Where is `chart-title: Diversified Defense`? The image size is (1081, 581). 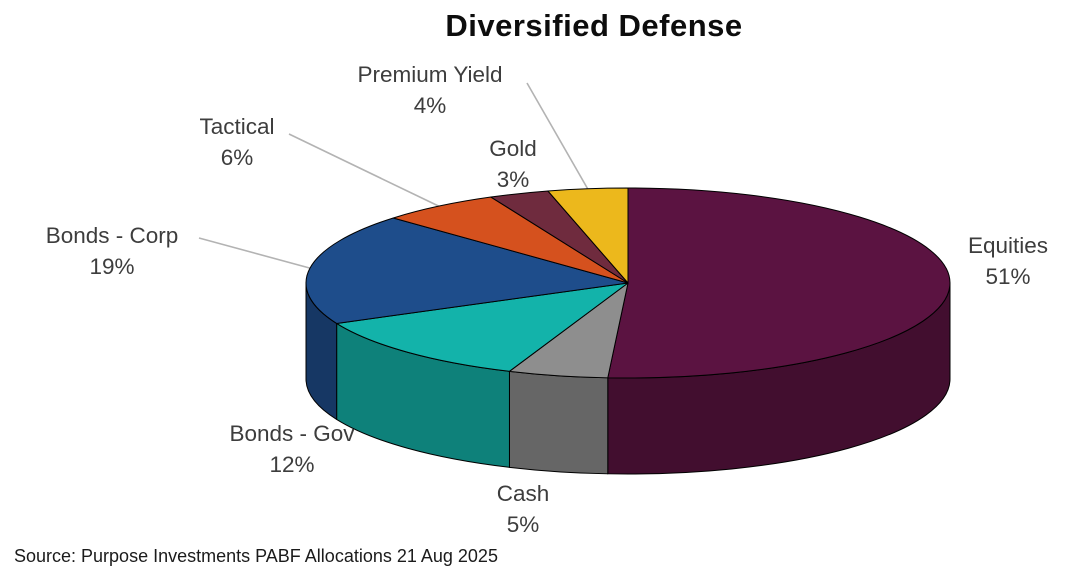
chart-title: Diversified Defense is located at coordinates (594, 25).